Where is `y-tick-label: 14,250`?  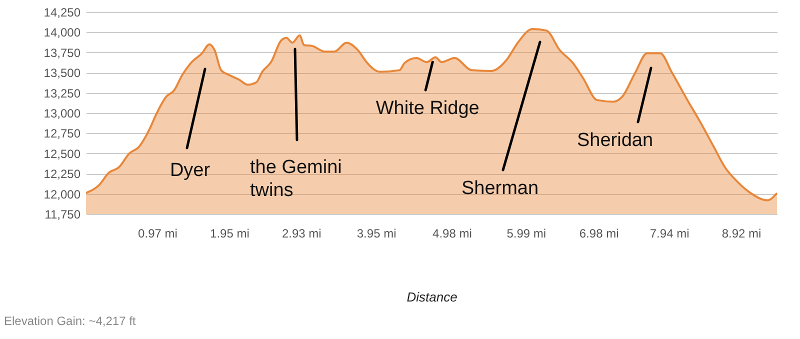
y-tick-label: 14,250 is located at coordinates (62, 13).